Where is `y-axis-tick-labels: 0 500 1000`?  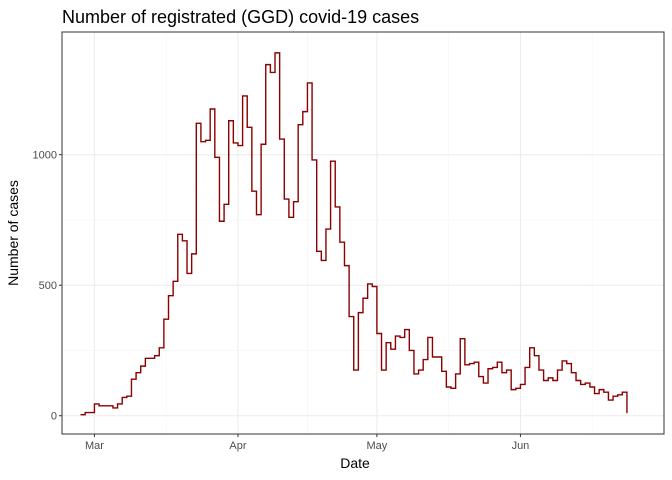 y-axis-tick-labels: 0 500 1000 is located at coordinates (47, 286).